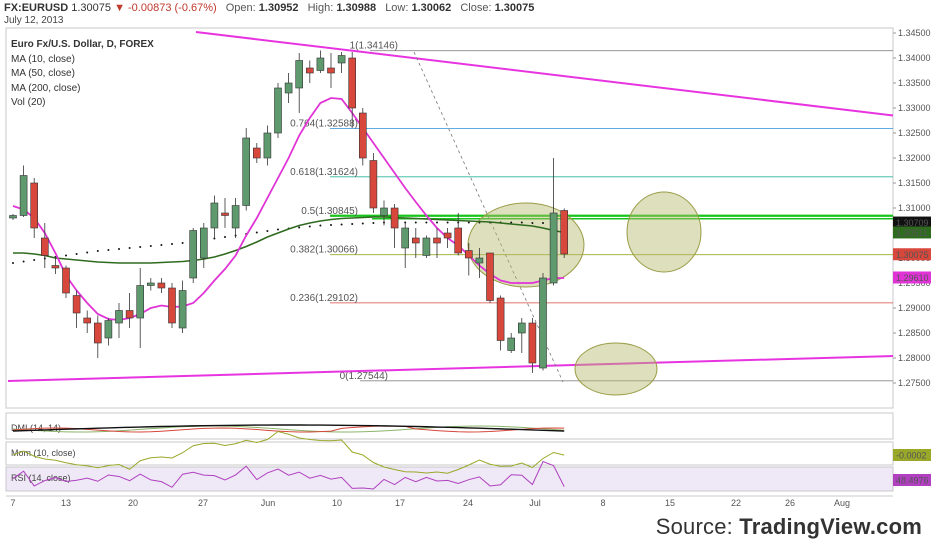 The width and height of the screenshot is (932, 550). I want to click on legend-ma50: MA (50, close), so click(43, 73).